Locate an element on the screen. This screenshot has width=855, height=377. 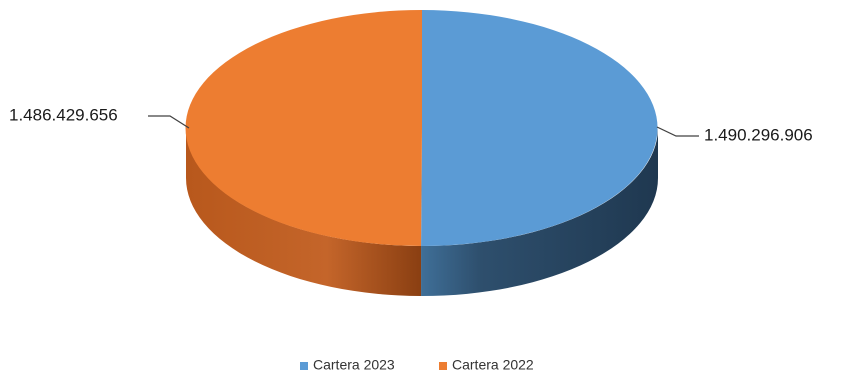
legend-swatch-cartera-2022 is located at coordinates (443, 366).